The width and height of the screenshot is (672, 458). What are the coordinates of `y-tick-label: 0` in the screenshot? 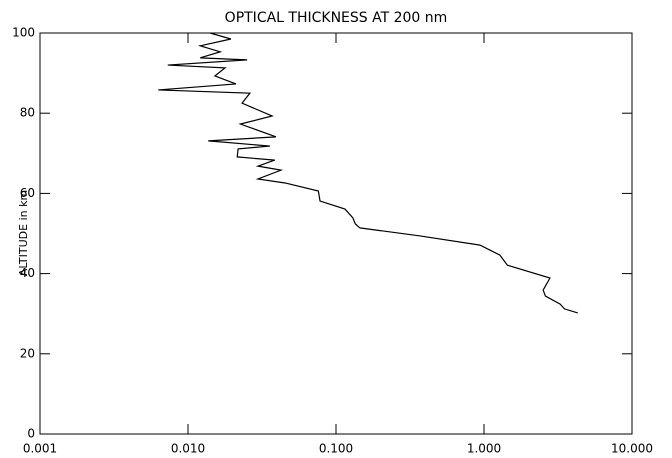 It's located at (31, 434).